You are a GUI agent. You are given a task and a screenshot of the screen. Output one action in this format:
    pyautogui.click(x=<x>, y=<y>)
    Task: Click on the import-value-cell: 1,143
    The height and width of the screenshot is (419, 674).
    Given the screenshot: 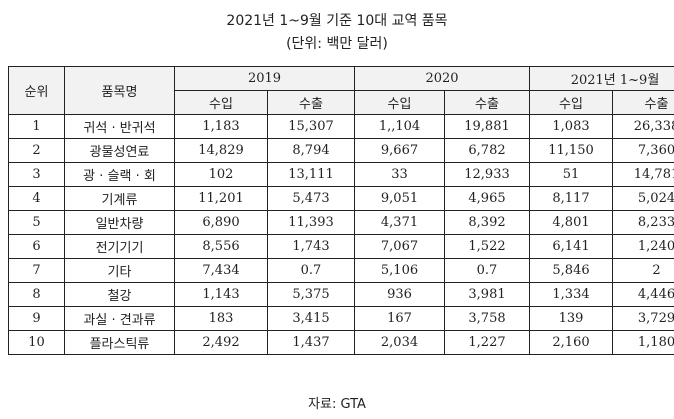 What is the action you would take?
    pyautogui.click(x=221, y=294)
    